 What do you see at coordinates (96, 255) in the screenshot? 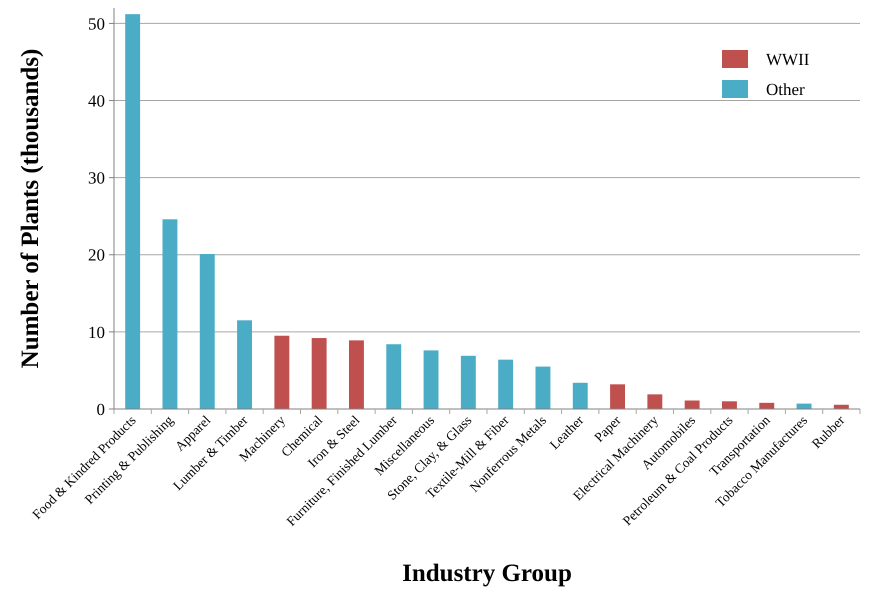
I see `y-tick-label: 20` at bounding box center [96, 255].